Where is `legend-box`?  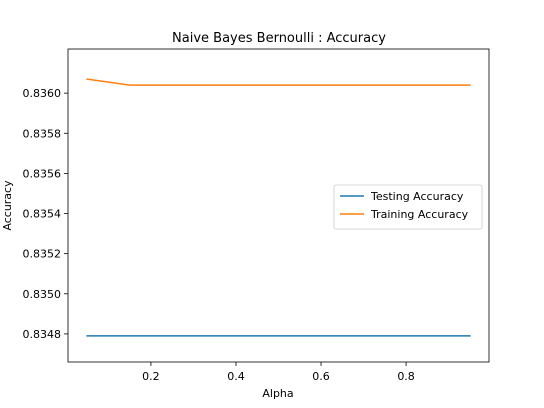 legend-box is located at coordinates (408, 207).